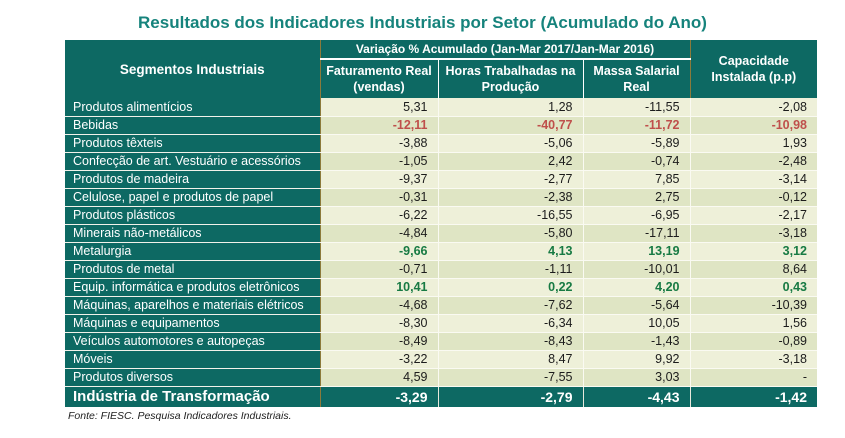  Describe the element at coordinates (753, 377) in the screenshot. I see `value-cell: -` at that location.